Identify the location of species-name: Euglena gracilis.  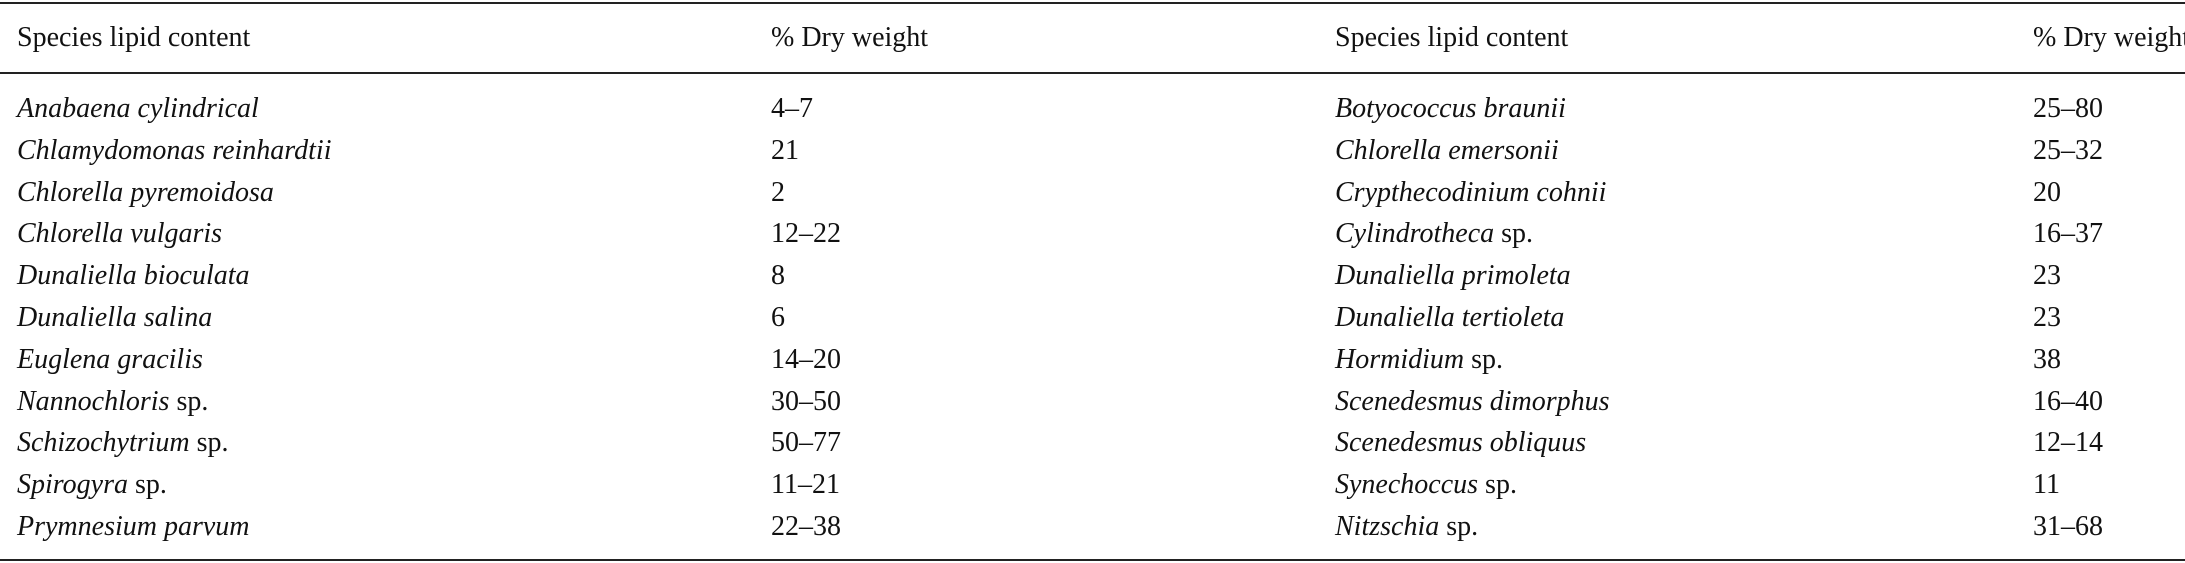
(110, 359).